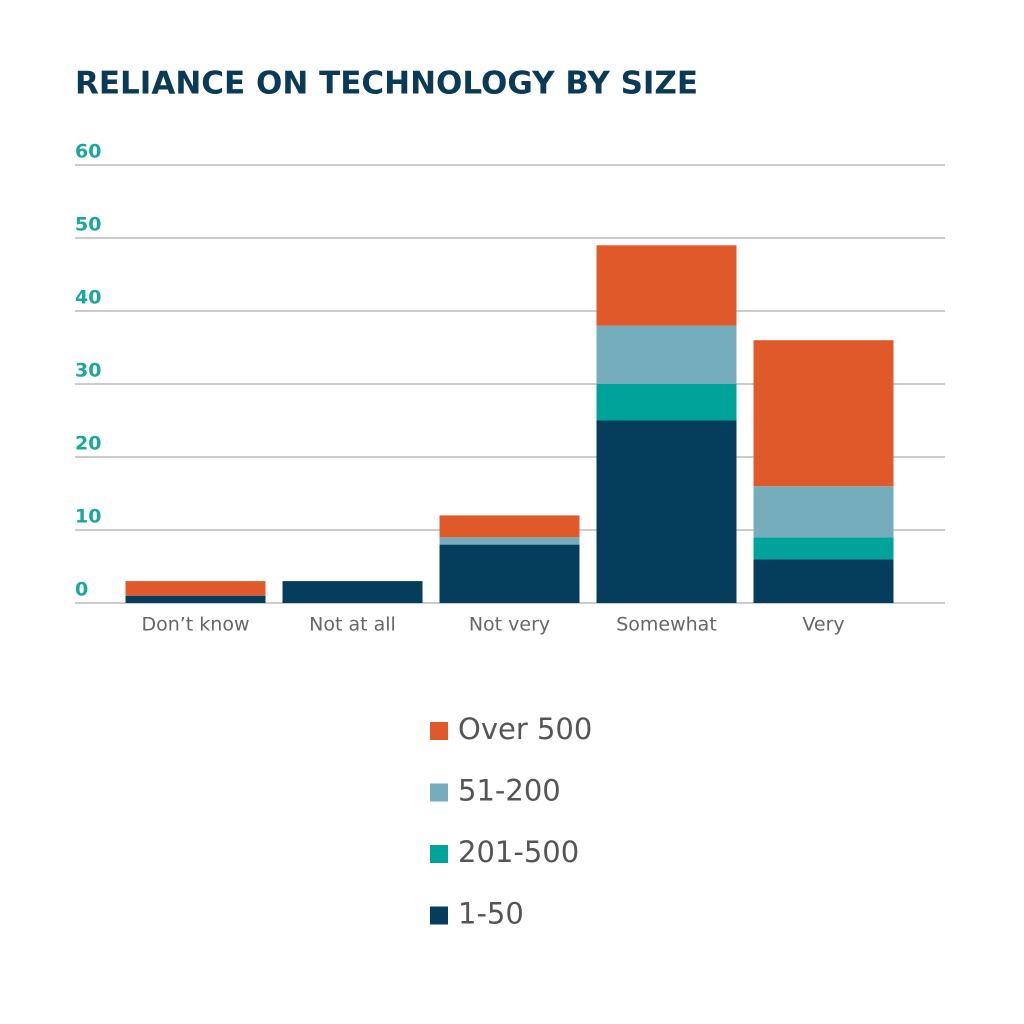 The width and height of the screenshot is (1024, 1024). Describe the element at coordinates (88, 371) in the screenshot. I see `y-tick-label: 30` at that location.